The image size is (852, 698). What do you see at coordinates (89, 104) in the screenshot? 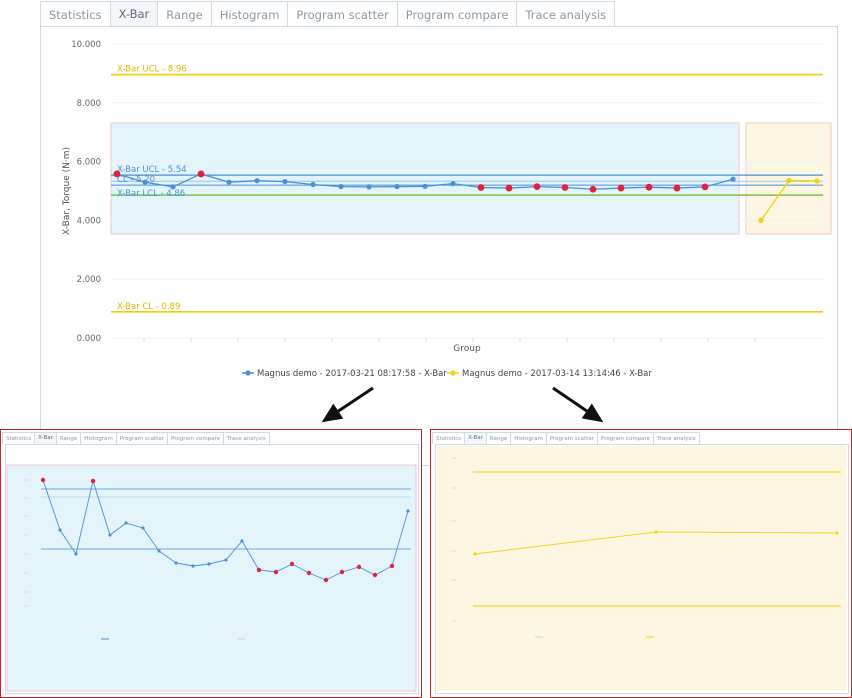
I see `y-tick-label: 8.000` at bounding box center [89, 104].